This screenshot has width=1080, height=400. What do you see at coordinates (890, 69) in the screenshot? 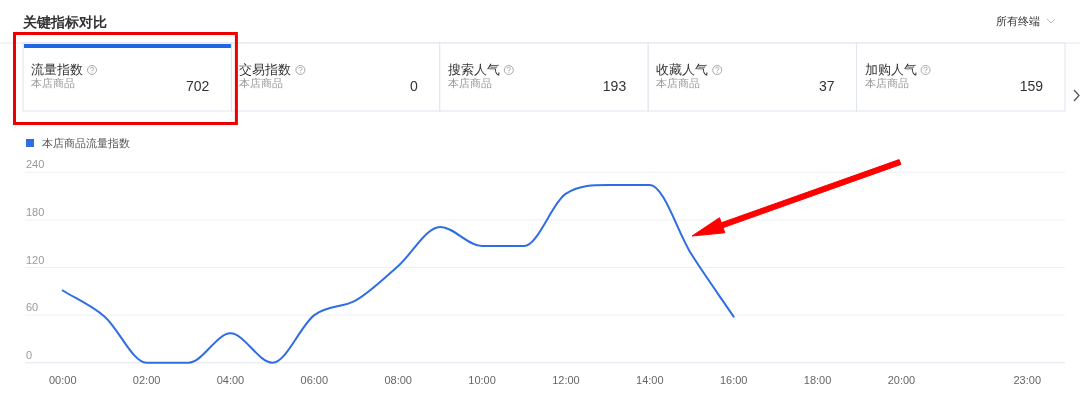
I see `text: 加购人气` at bounding box center [890, 69].